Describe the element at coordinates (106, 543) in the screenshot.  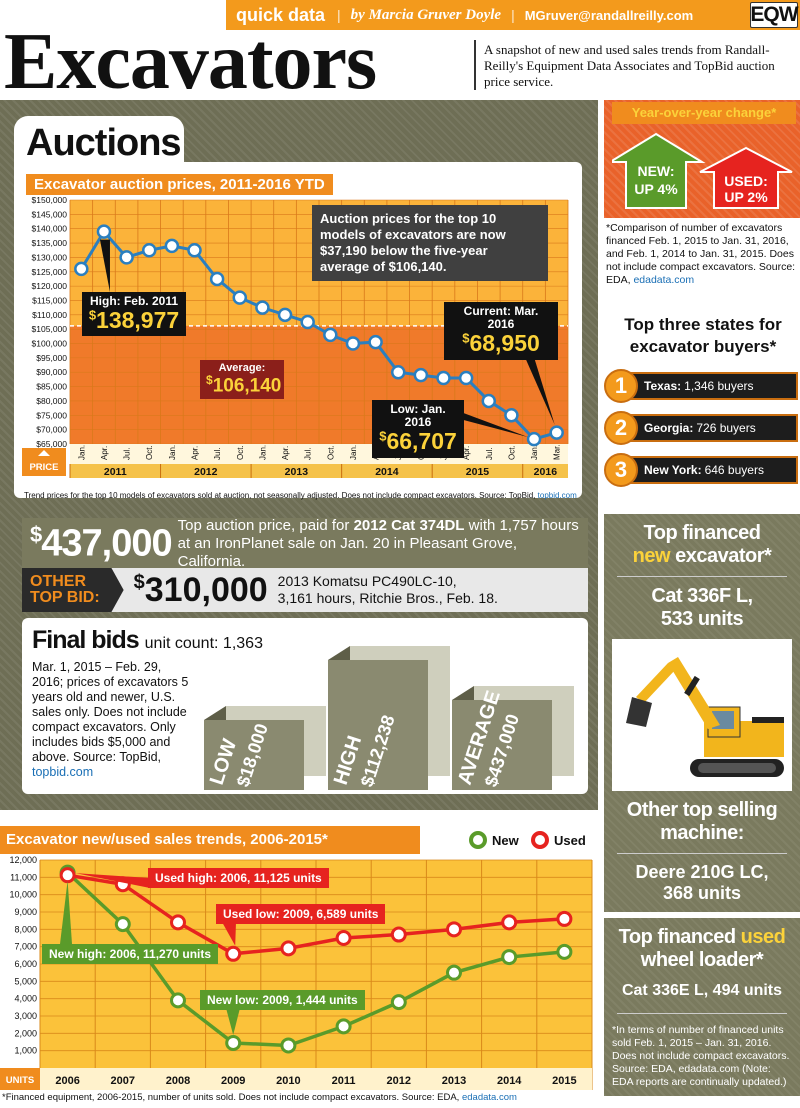
I see `top-bid-amount: 437,000` at that location.